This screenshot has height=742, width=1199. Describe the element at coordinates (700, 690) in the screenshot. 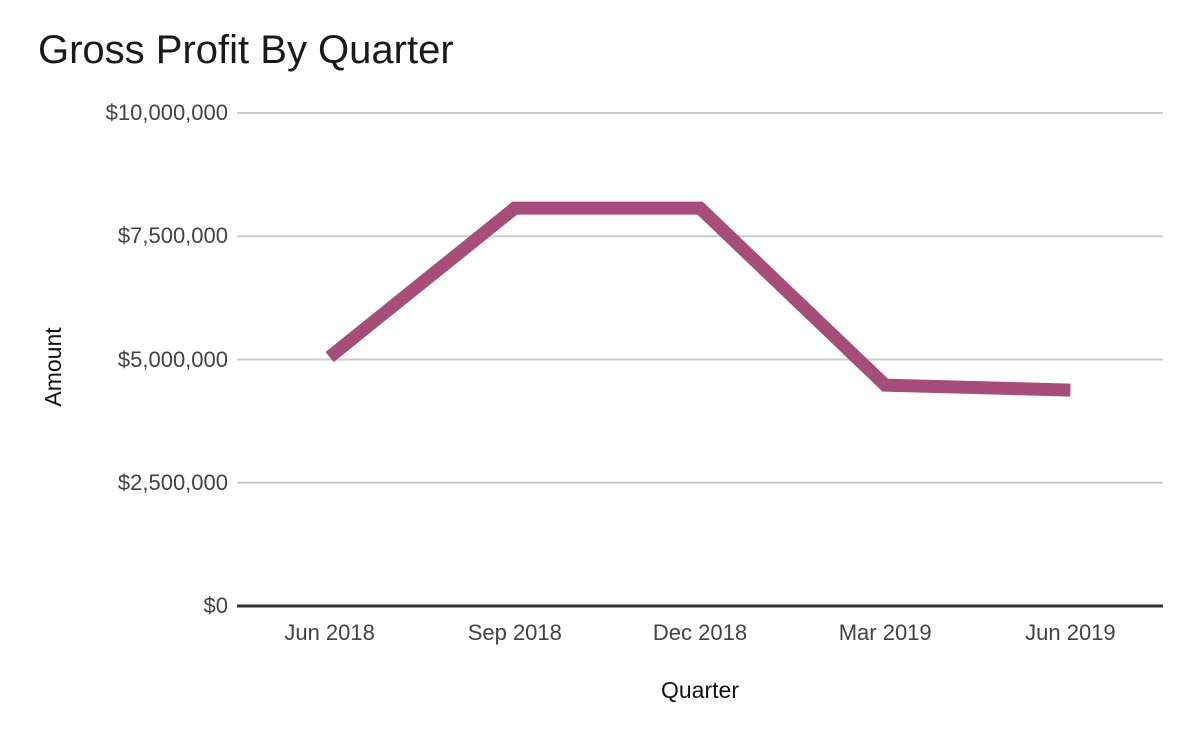

I see `x-axis-title: Quarter` at that location.